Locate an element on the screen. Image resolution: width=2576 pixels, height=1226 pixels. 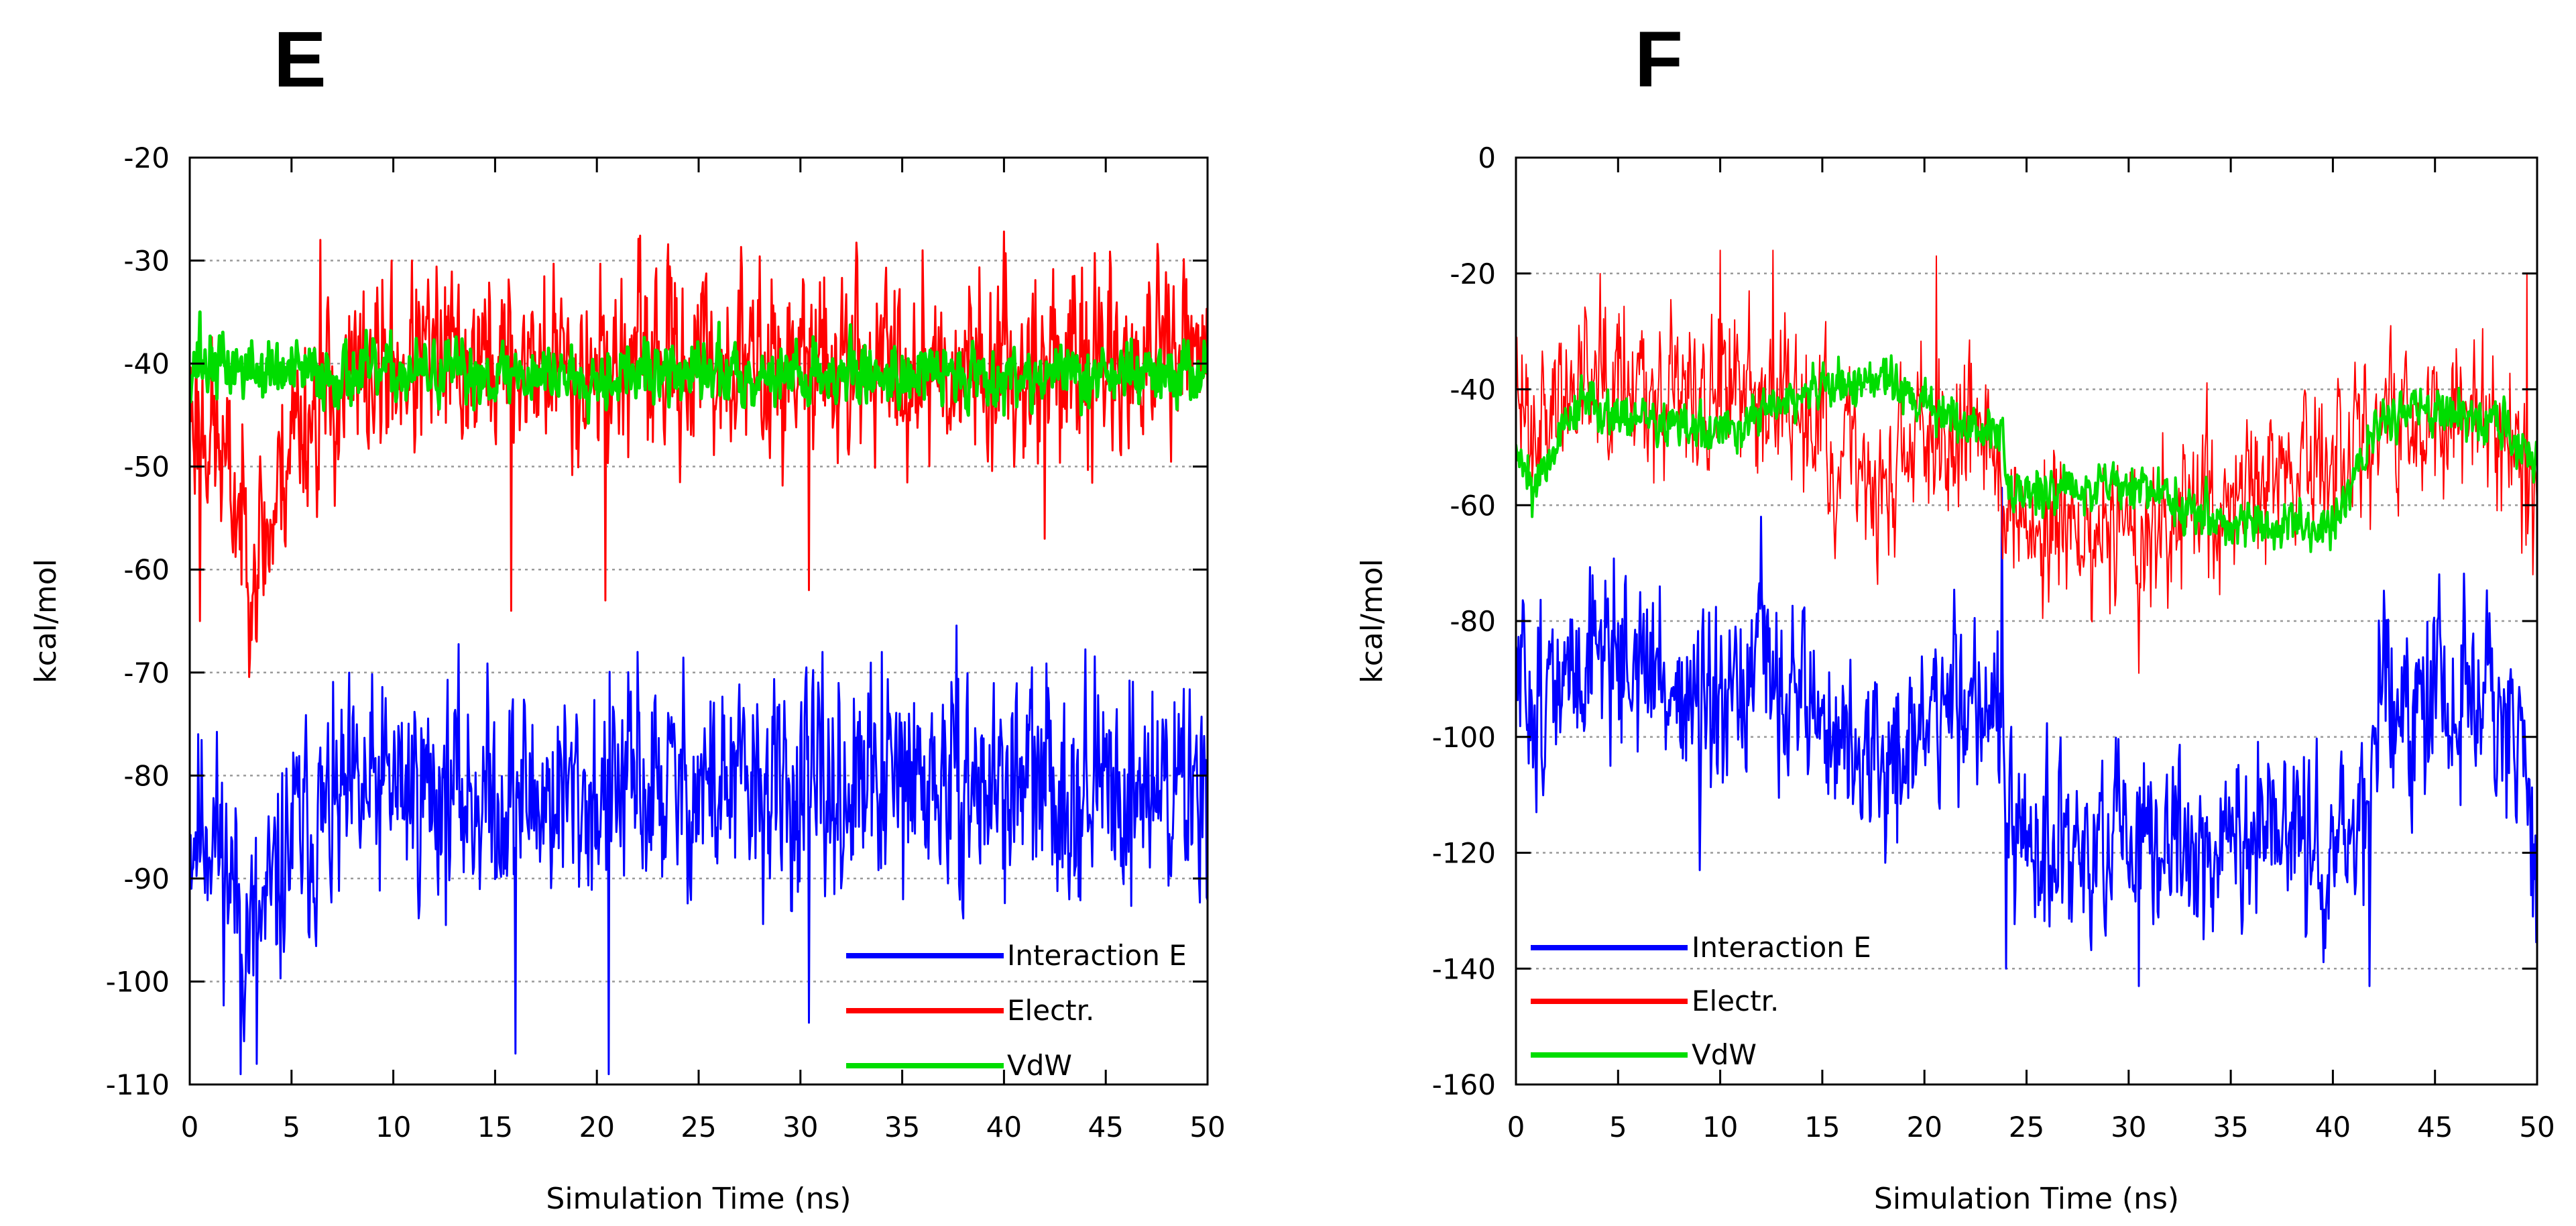
y-tick-label: -110 is located at coordinates (138, 1084).